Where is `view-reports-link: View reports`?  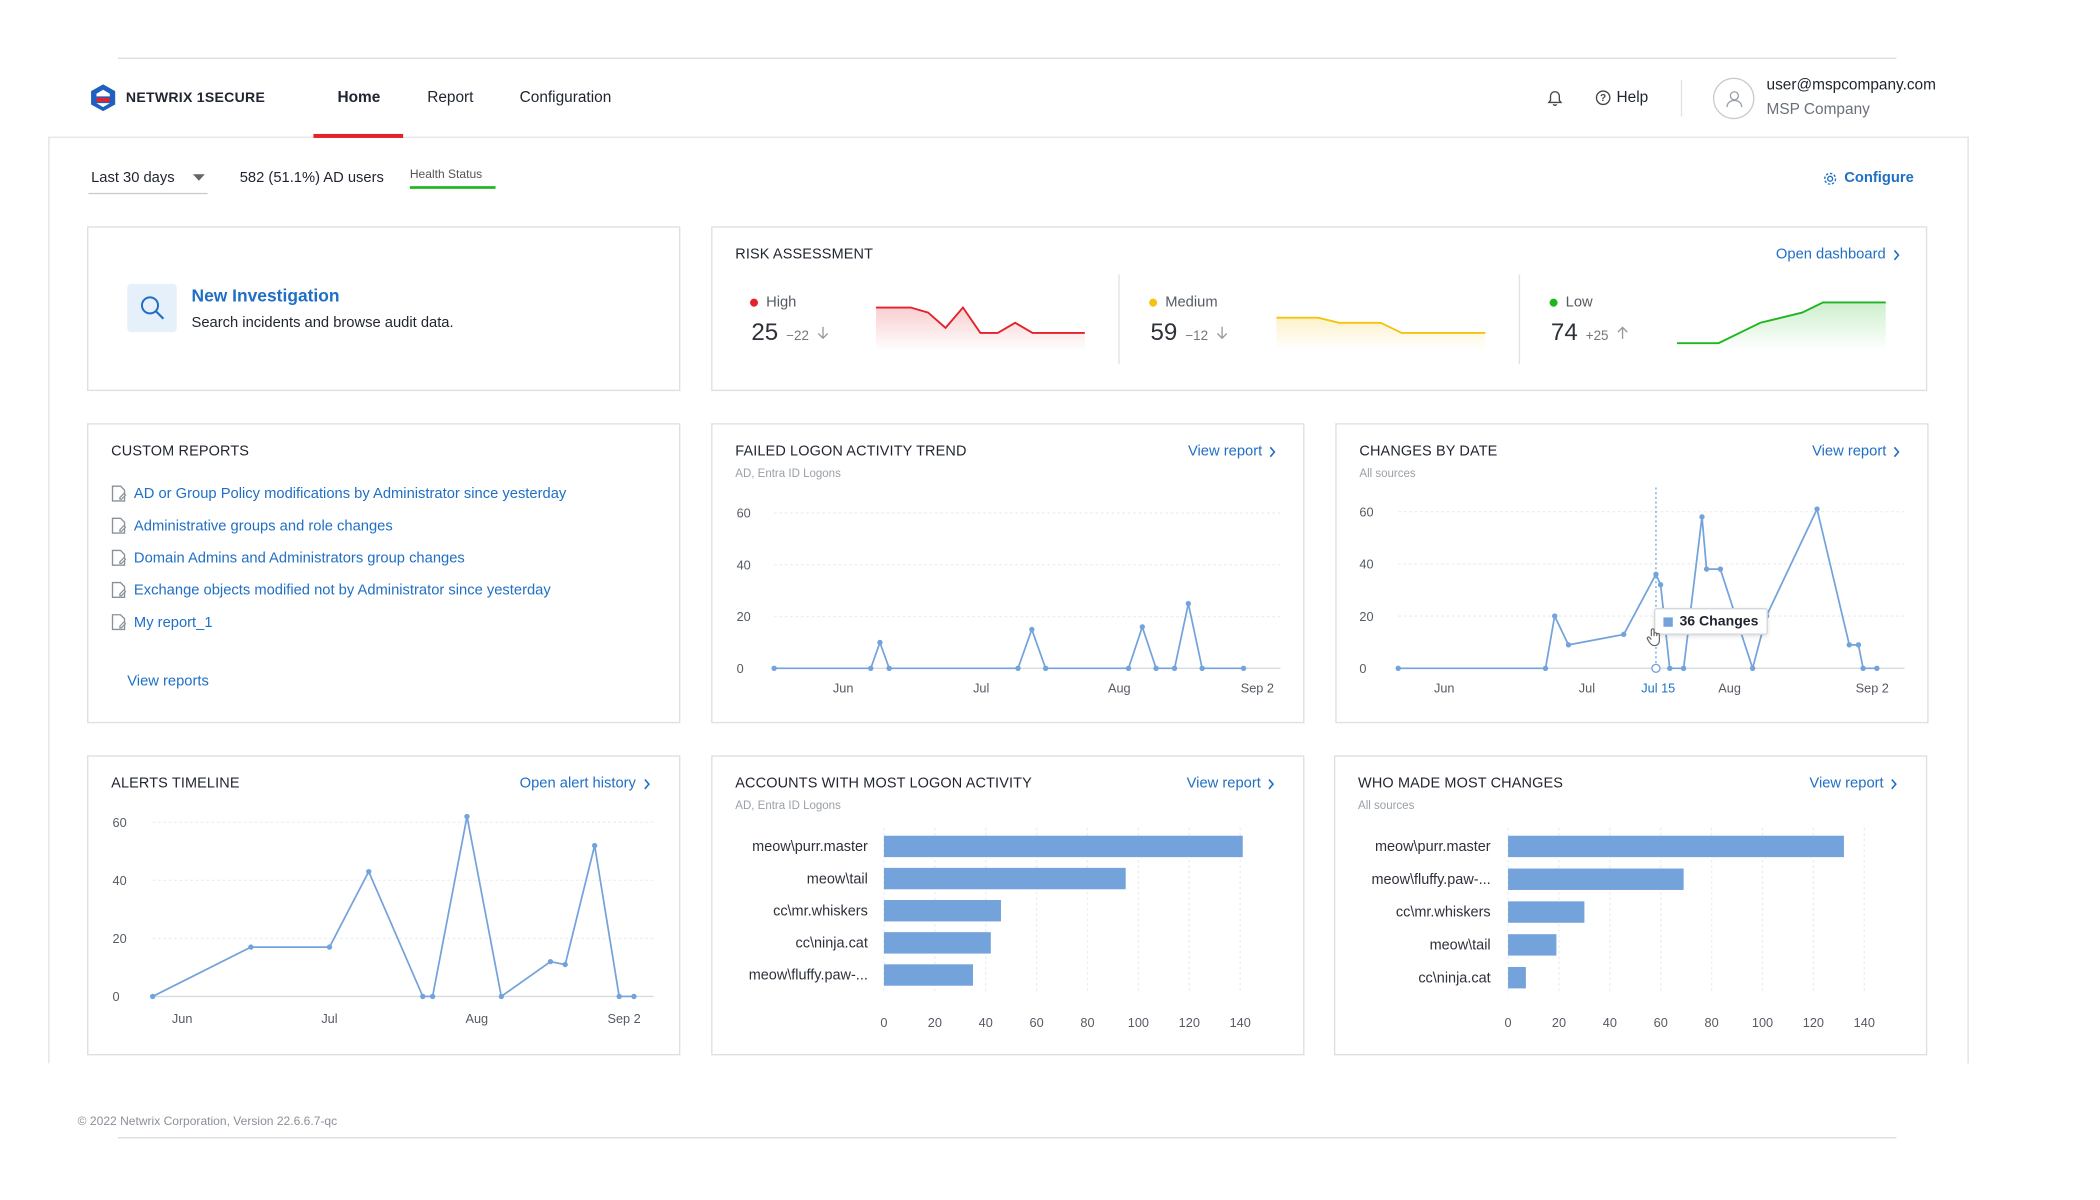 view-reports-link: View reports is located at coordinates (168, 681).